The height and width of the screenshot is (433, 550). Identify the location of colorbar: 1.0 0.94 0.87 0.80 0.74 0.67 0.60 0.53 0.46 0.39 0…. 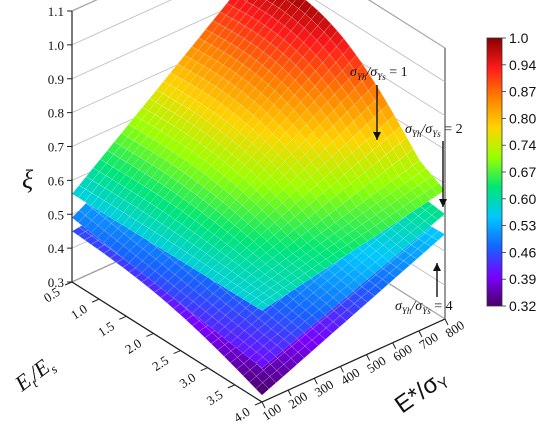
(511, 172).